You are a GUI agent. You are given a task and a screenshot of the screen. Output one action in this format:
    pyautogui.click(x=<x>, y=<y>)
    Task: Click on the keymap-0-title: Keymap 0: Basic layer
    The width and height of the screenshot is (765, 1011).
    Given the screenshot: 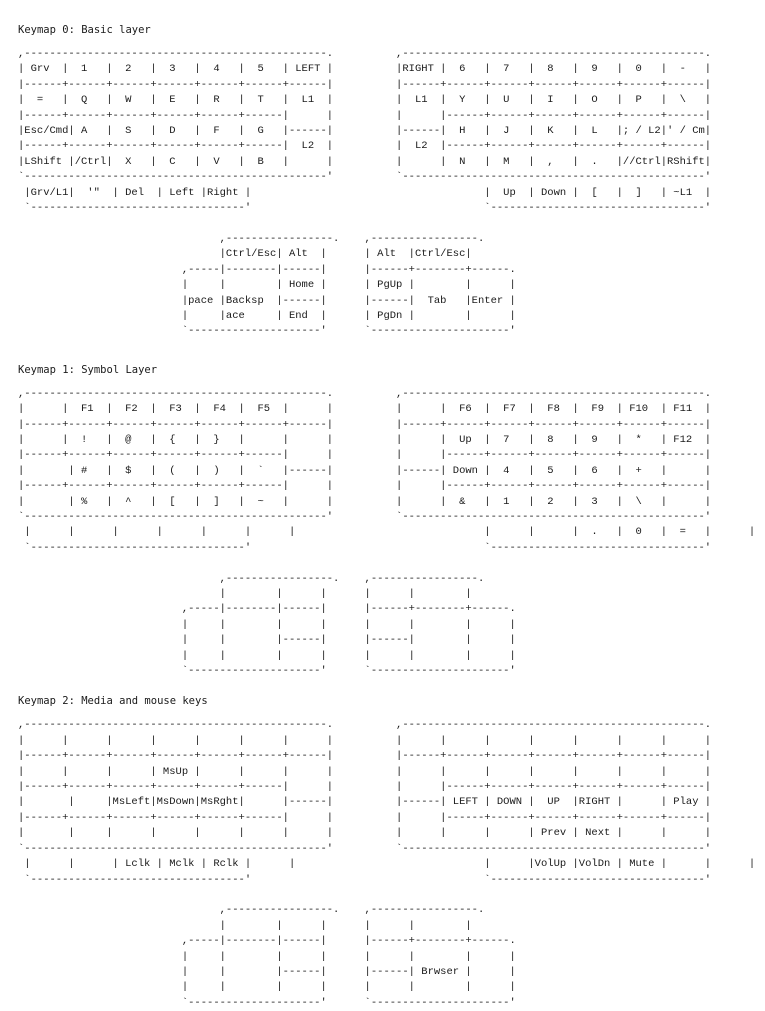 What is the action you would take?
    pyautogui.click(x=84, y=30)
    